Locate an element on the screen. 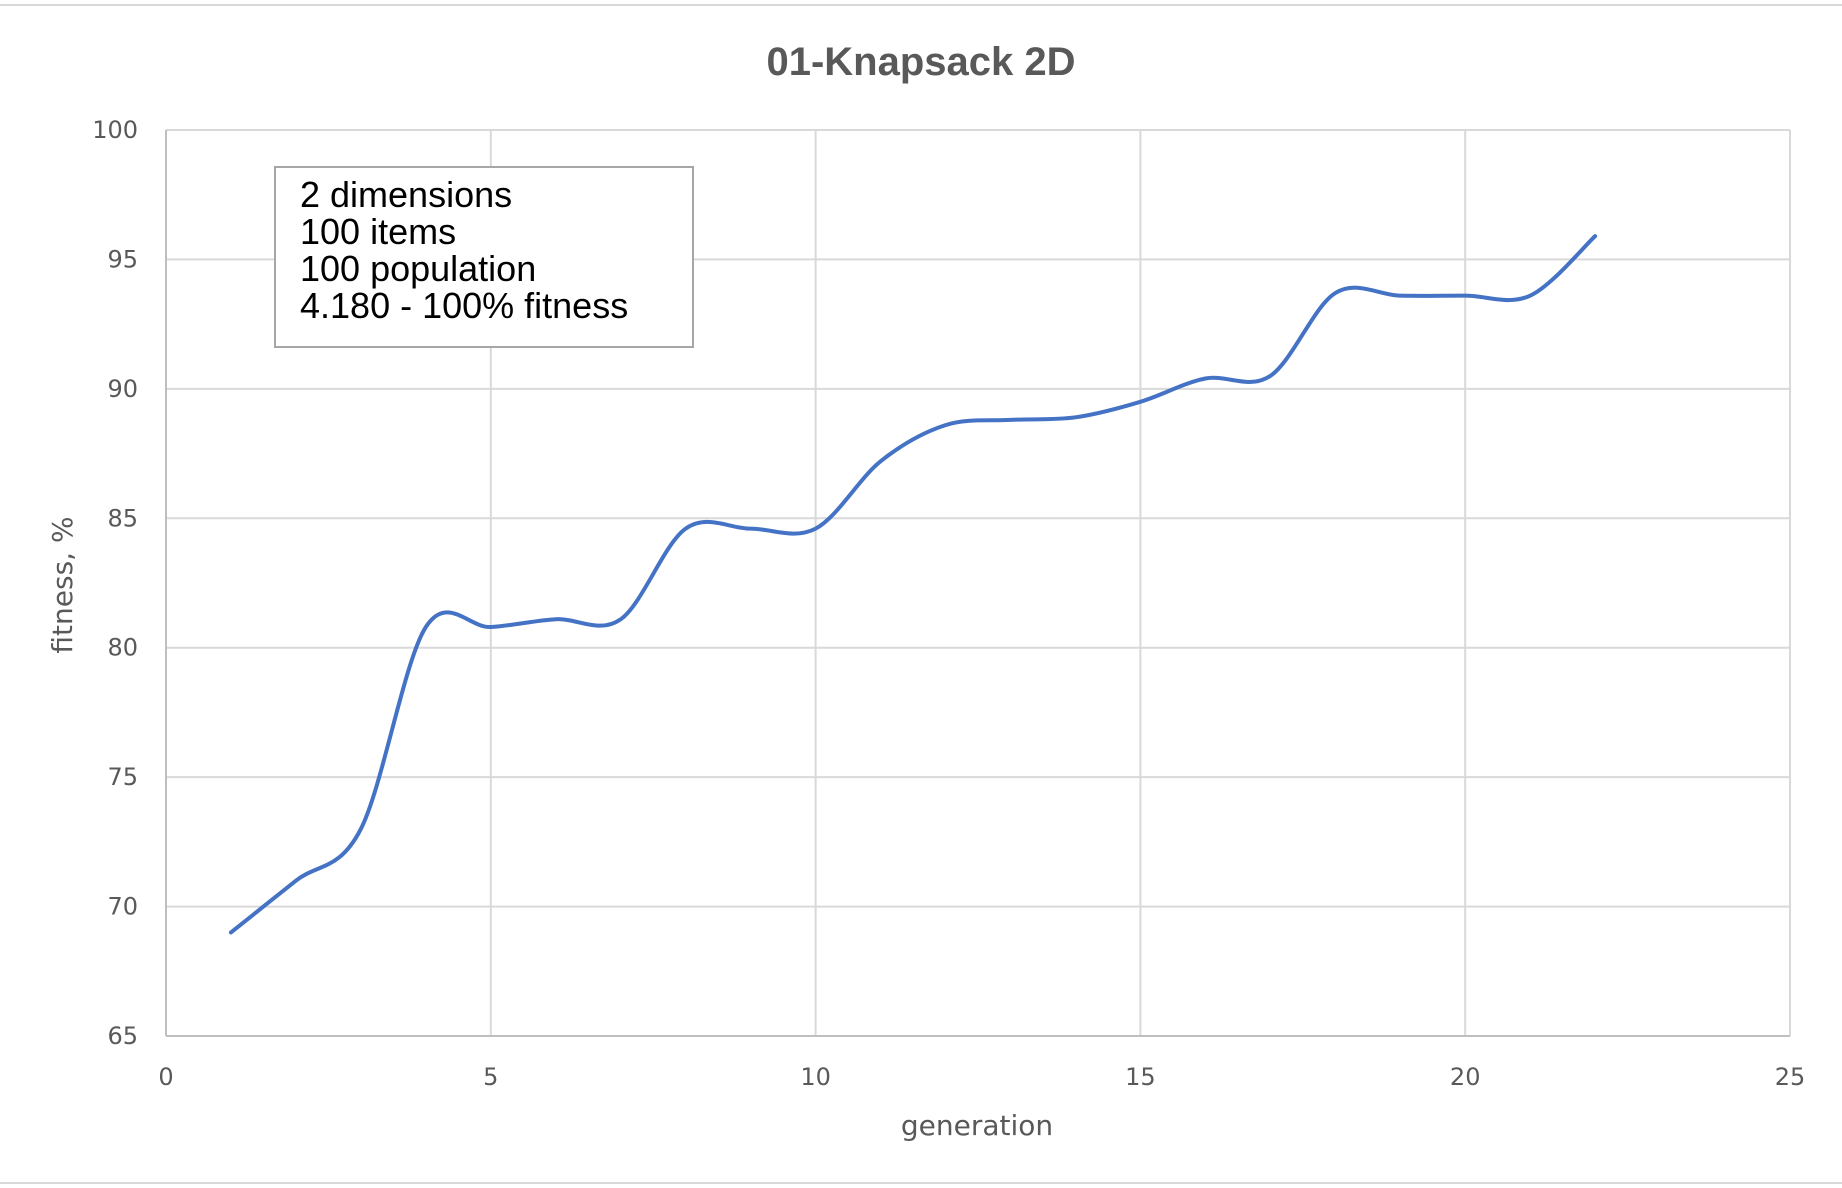 The image size is (1842, 1188). y-tick-label: 95 is located at coordinates (122, 259).